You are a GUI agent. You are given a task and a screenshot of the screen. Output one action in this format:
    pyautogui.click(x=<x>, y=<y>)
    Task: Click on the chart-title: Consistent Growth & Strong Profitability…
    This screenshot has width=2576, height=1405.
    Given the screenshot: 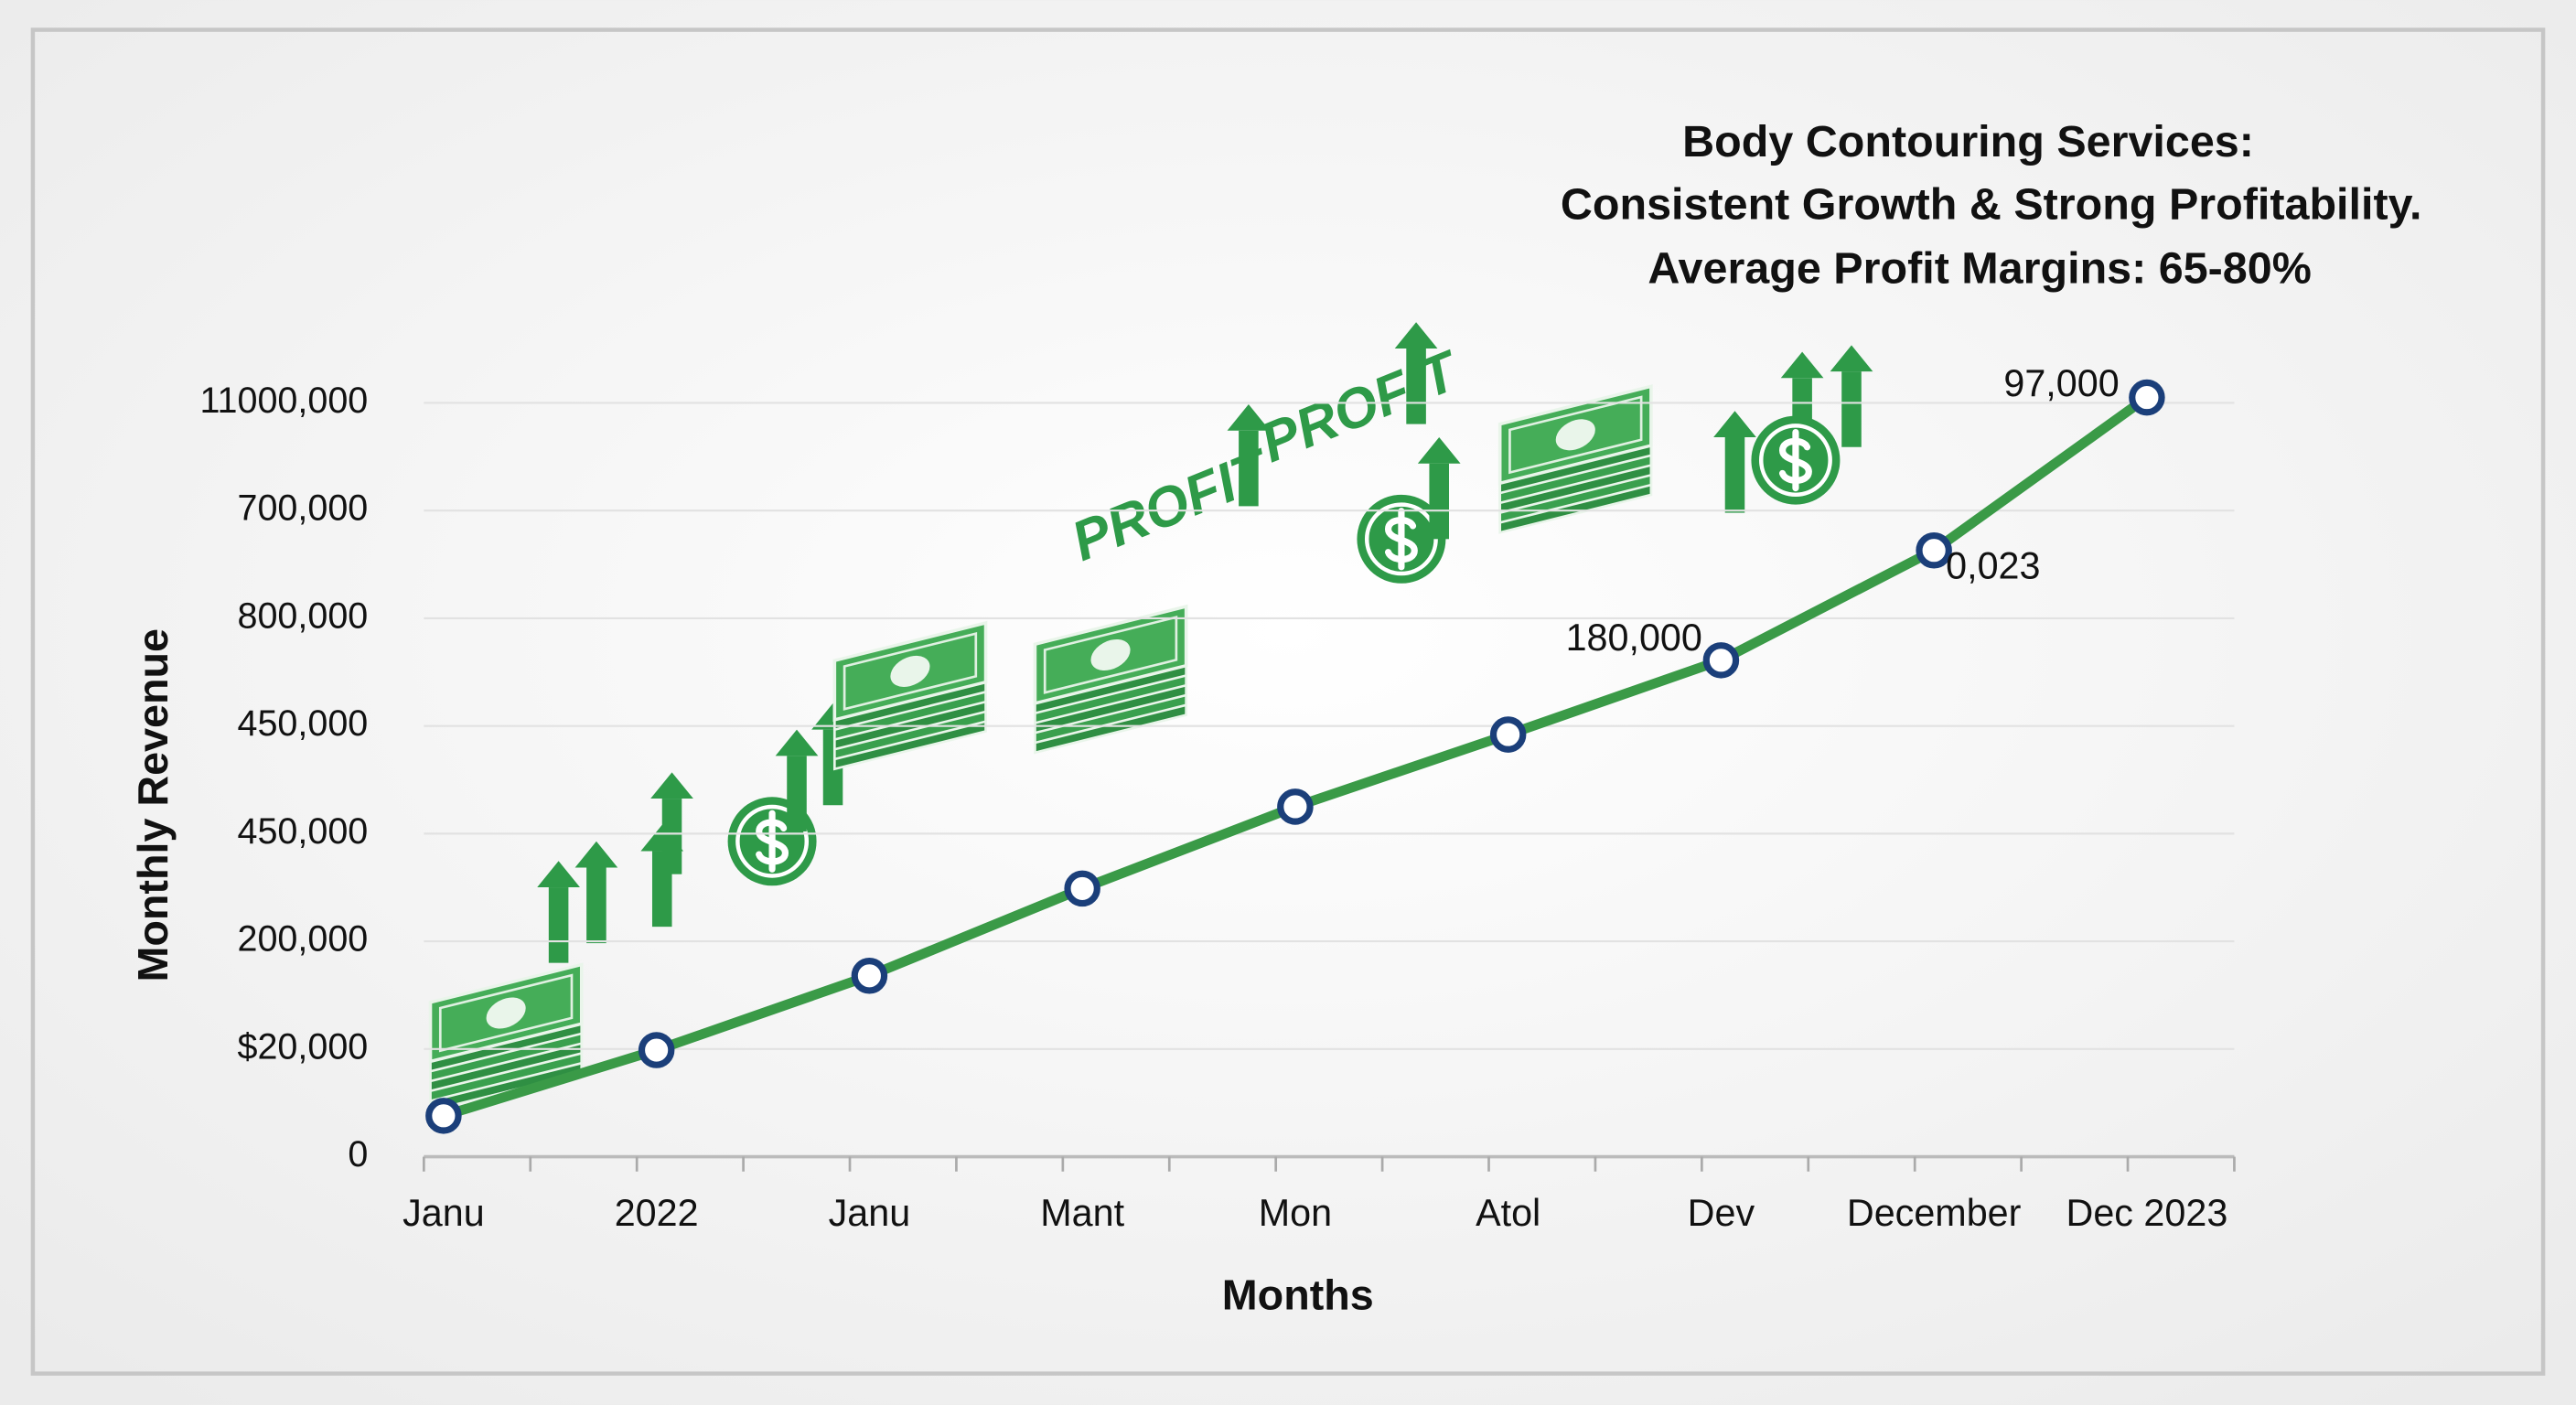 What is the action you would take?
    pyautogui.click(x=1991, y=204)
    